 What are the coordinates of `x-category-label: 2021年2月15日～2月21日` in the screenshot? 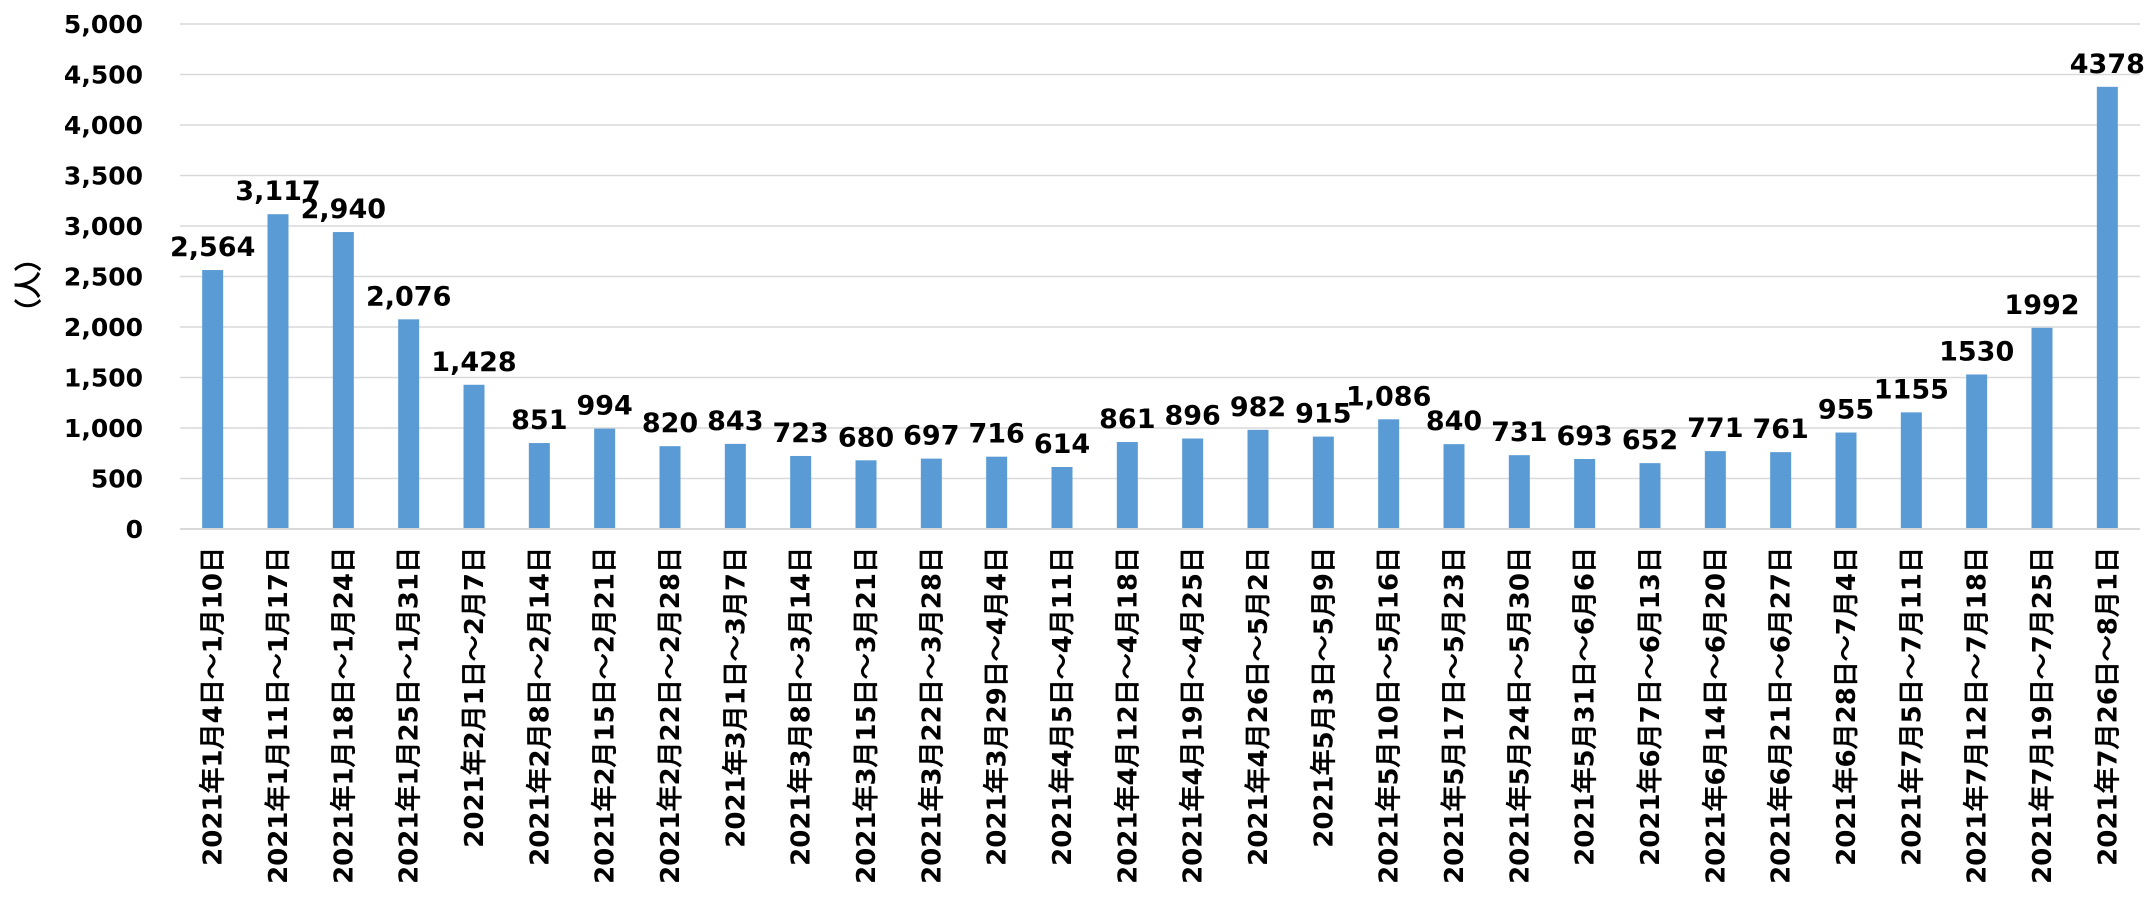 It's located at (605, 715).